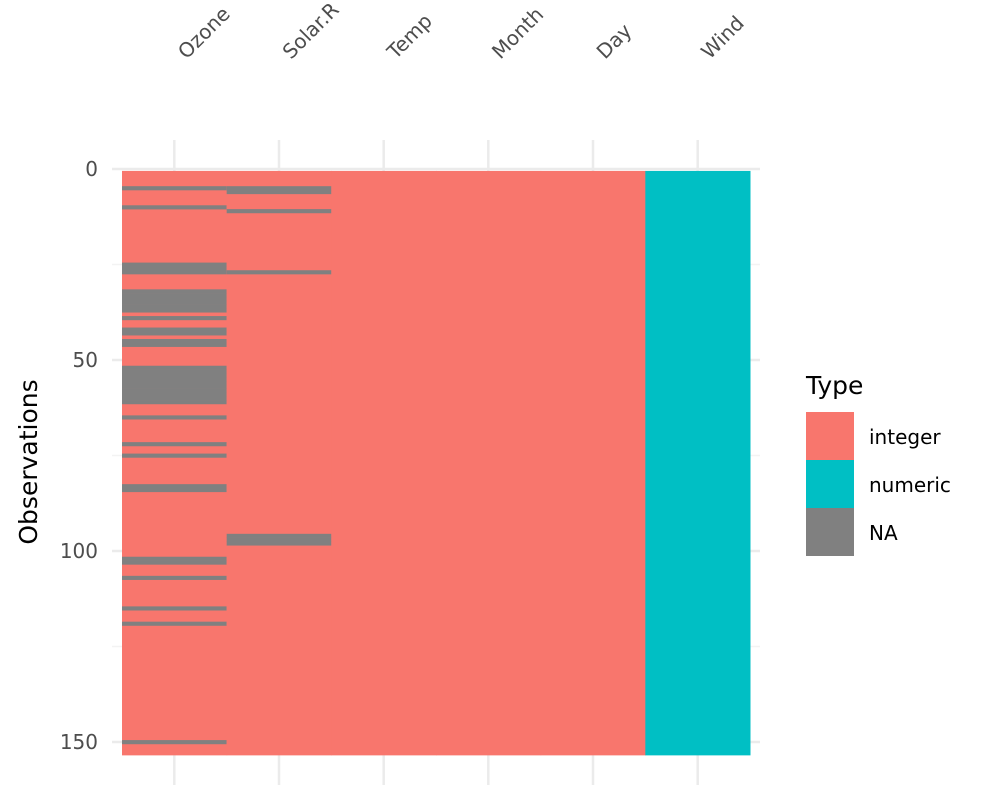  I want to click on y-tick-label: 0, so click(91, 169).